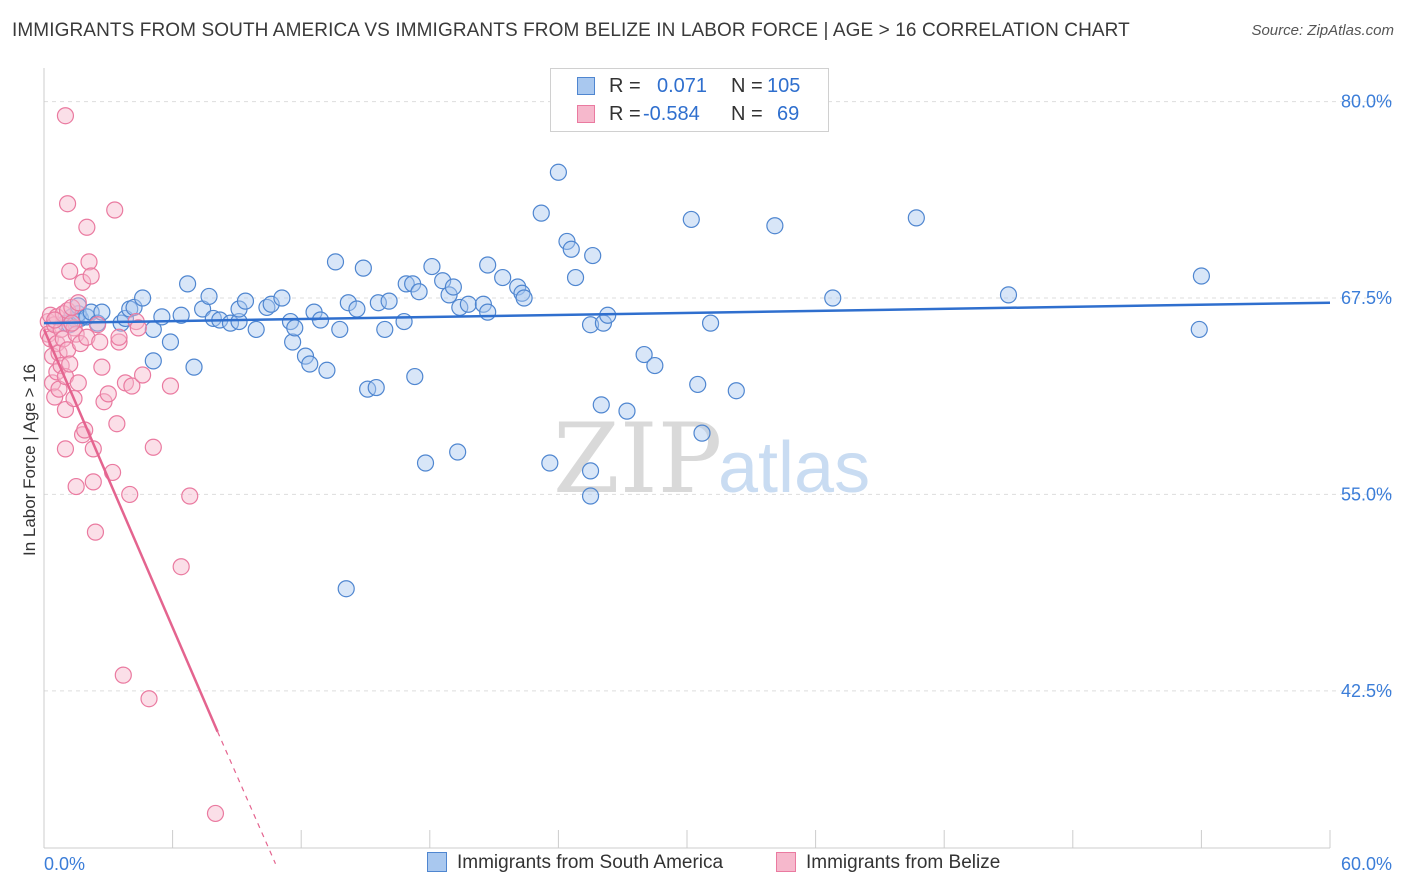 Image resolution: width=1406 pixels, height=892 pixels. What do you see at coordinates (1366, 494) in the screenshot?
I see `y-tick-label: 55.0%` at bounding box center [1366, 494].